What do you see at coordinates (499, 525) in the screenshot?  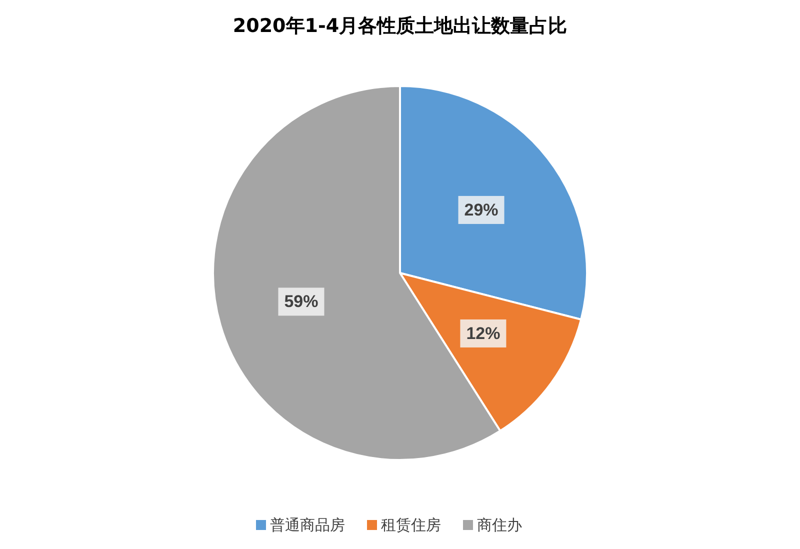 I see `legend-label: 商住办` at bounding box center [499, 525].